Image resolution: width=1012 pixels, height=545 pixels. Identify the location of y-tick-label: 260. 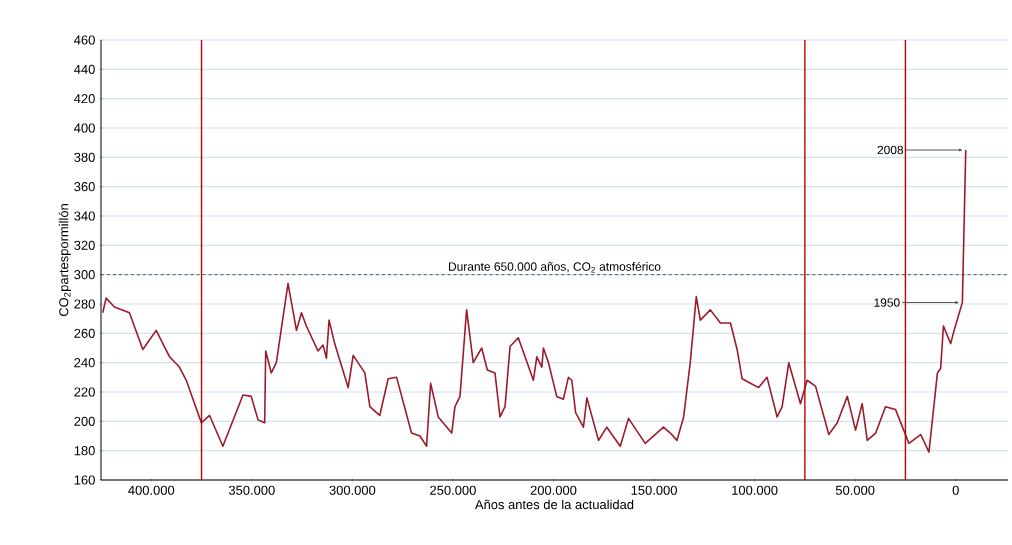
(84, 333).